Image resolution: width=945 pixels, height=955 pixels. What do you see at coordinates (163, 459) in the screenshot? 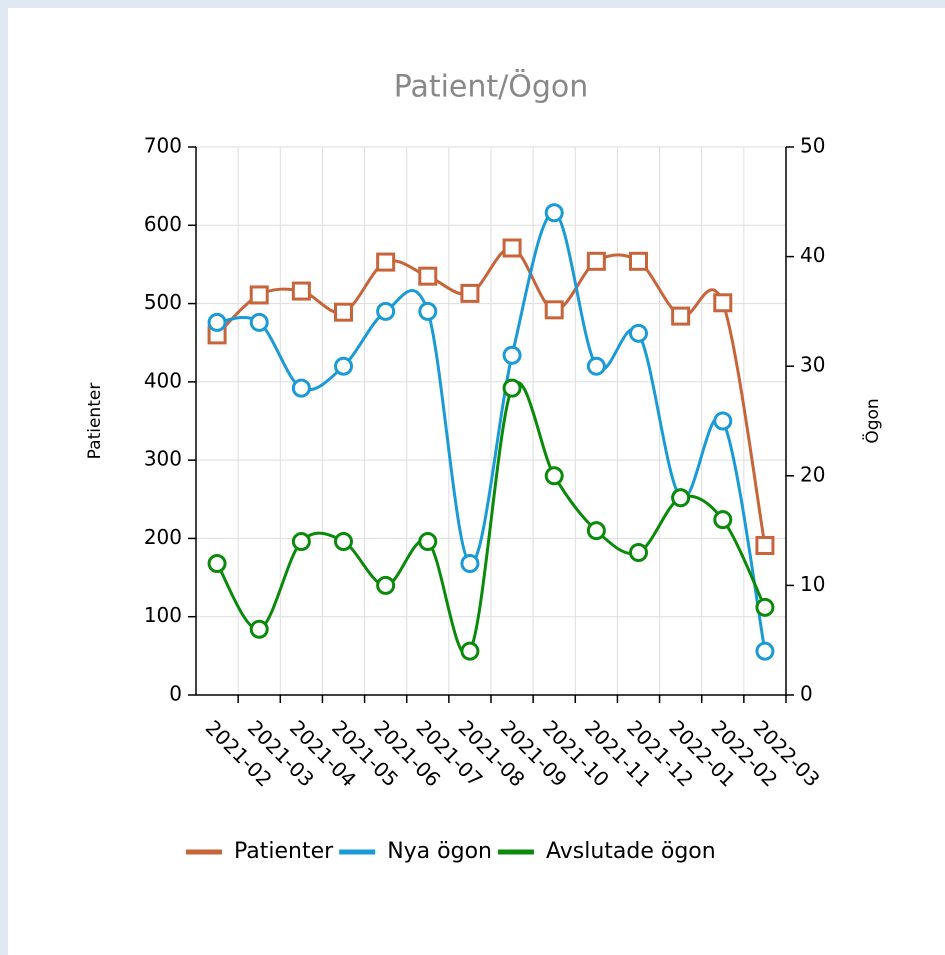
I see `y-tick-label: 300` at bounding box center [163, 459].